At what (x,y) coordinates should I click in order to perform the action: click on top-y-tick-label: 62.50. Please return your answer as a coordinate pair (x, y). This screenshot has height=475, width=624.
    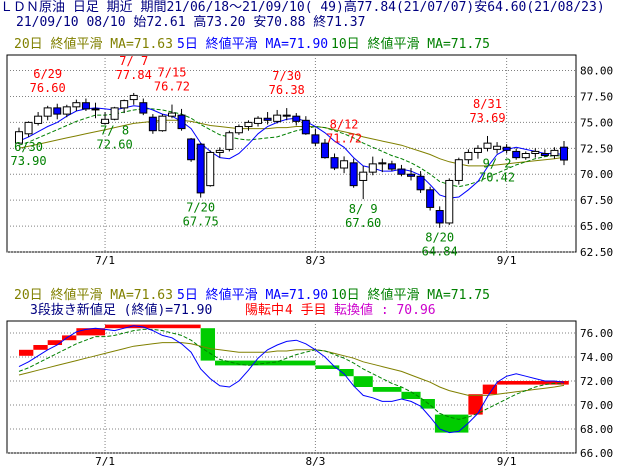
    Looking at the image, I should click on (596, 252).